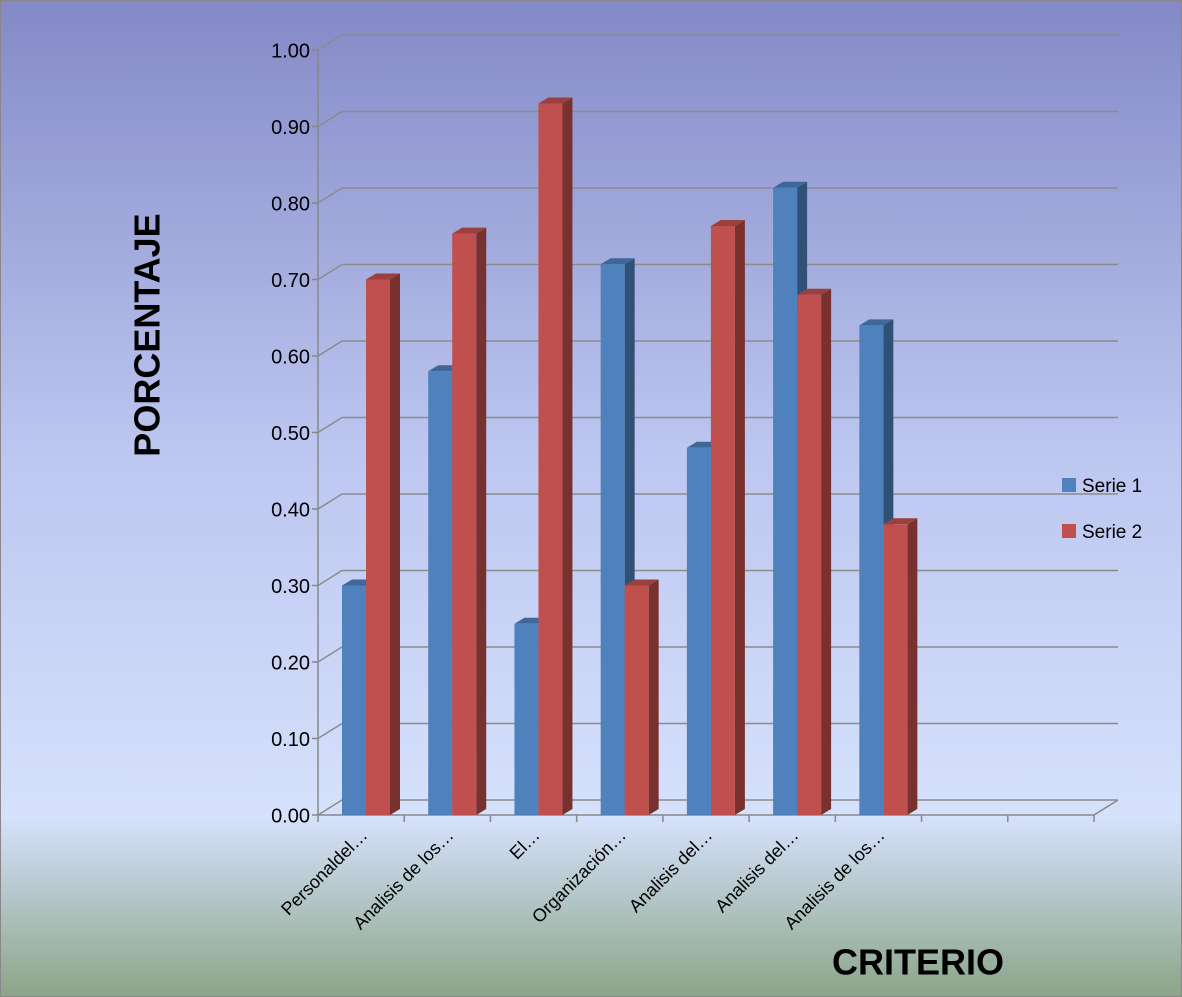  Describe the element at coordinates (290, 128) in the screenshot. I see `y-tick-label: 0.90` at that location.